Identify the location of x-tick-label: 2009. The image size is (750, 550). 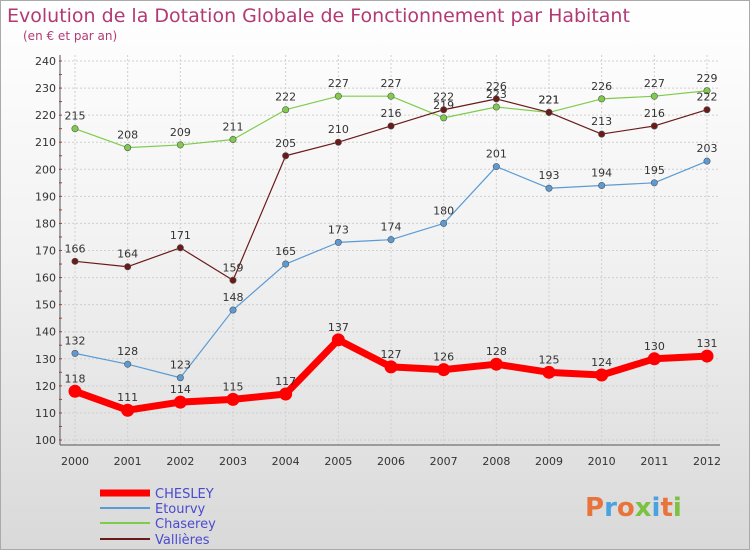
(549, 461).